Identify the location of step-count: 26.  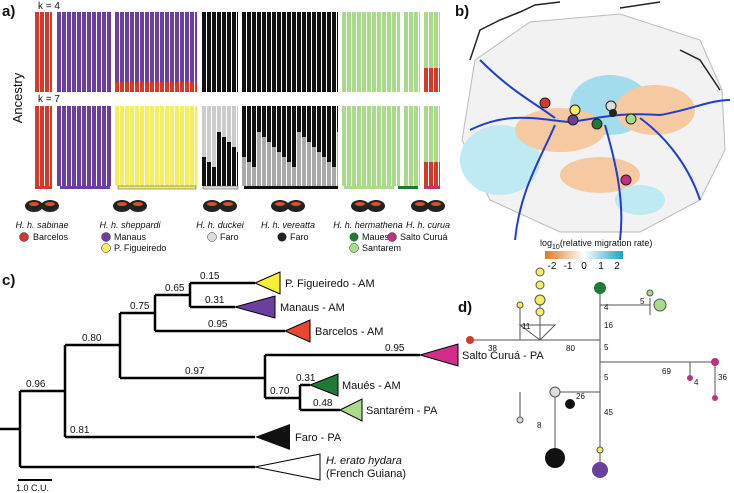
(580, 396).